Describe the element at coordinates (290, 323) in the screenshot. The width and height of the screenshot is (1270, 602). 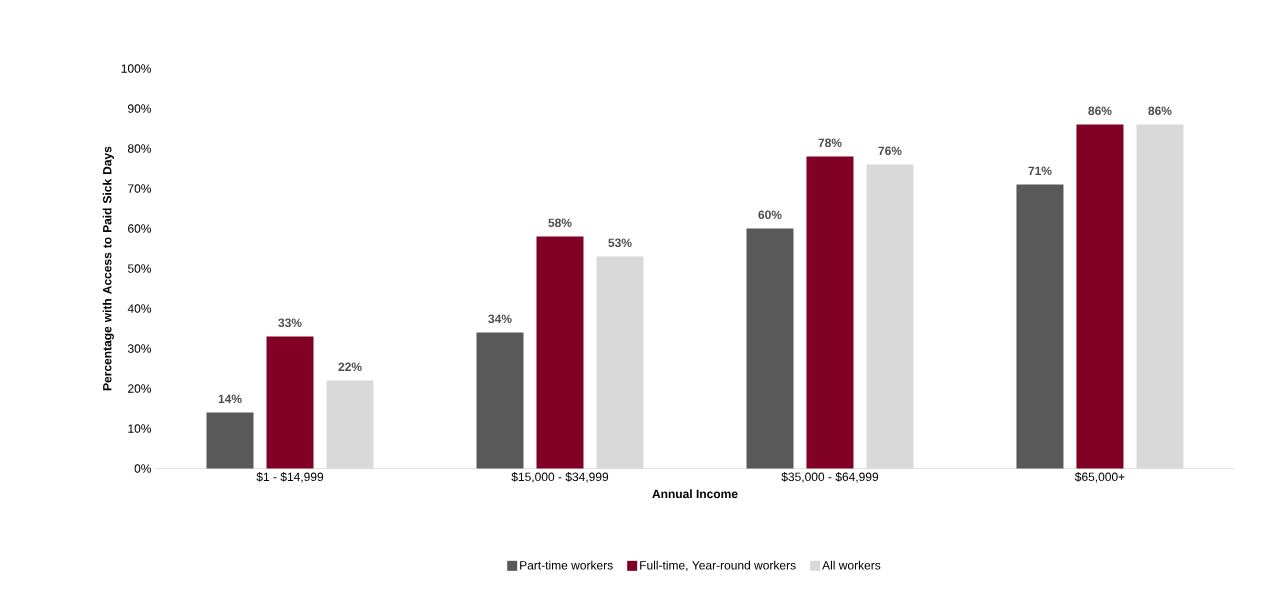
I see `data-label: 33%` at that location.